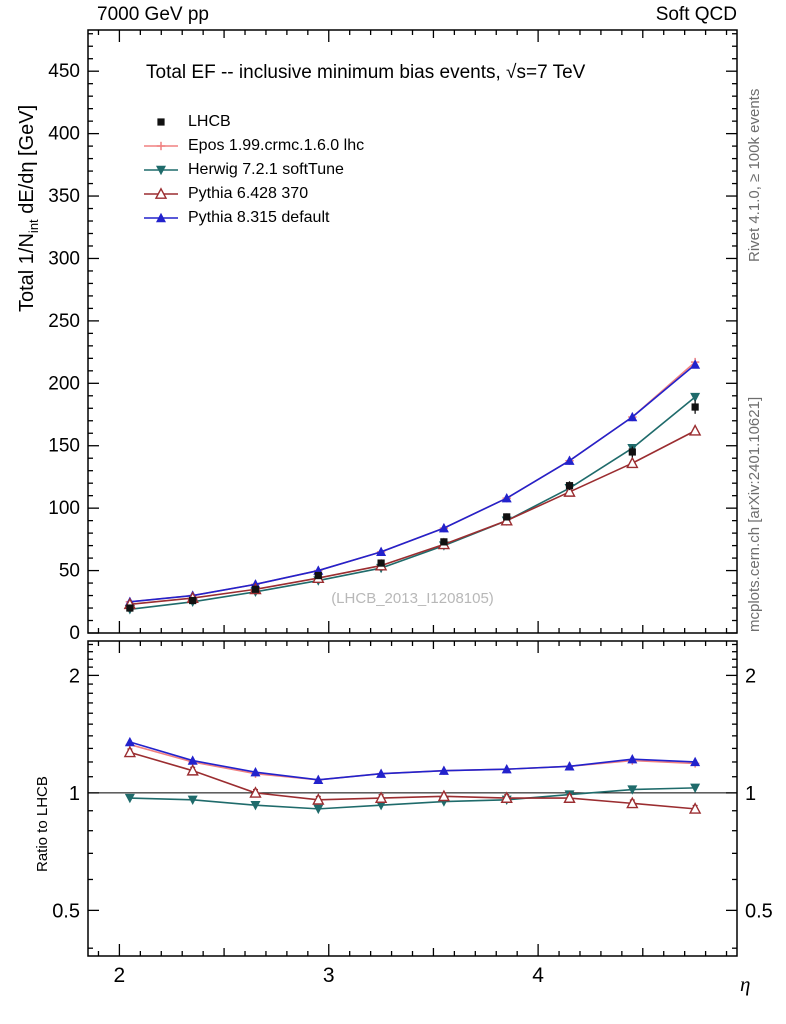 The height and width of the screenshot is (1024, 786). I want to click on legend-marker-square-filled, so click(161, 122).